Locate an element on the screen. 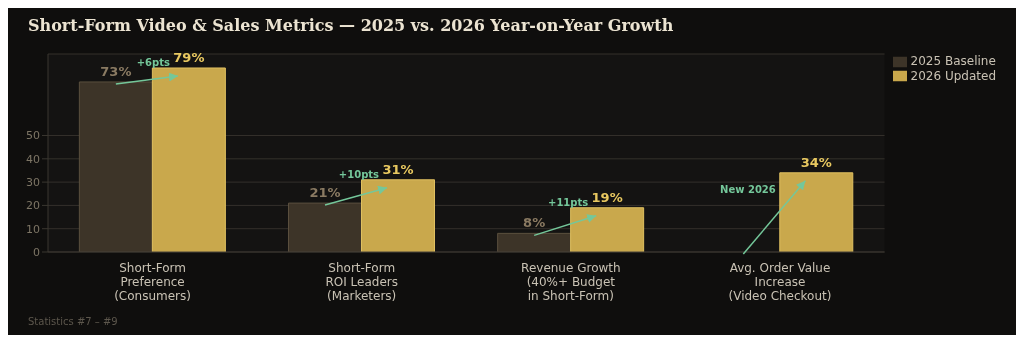 This screenshot has height=343, width=1024. legend-label: 2026 Updated is located at coordinates (953, 75).